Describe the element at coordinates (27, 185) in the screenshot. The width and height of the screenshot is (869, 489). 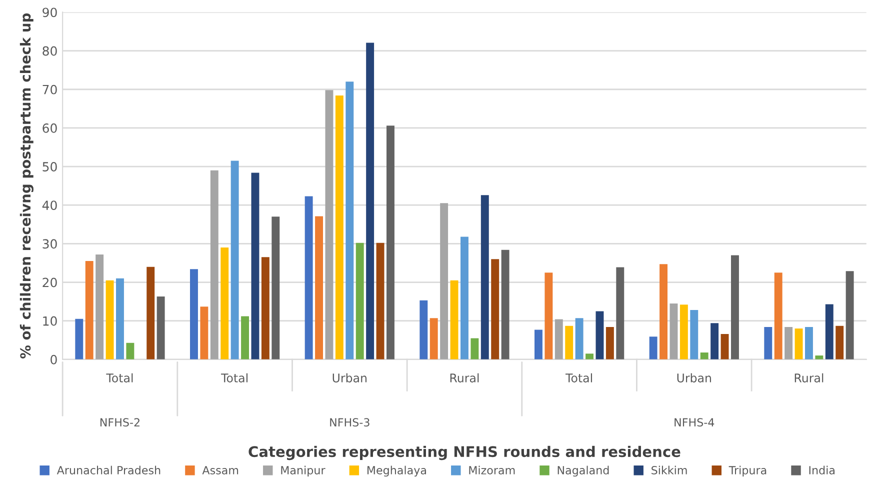
I see `y-axis-title: % of children receivng postpartum check up` at that location.